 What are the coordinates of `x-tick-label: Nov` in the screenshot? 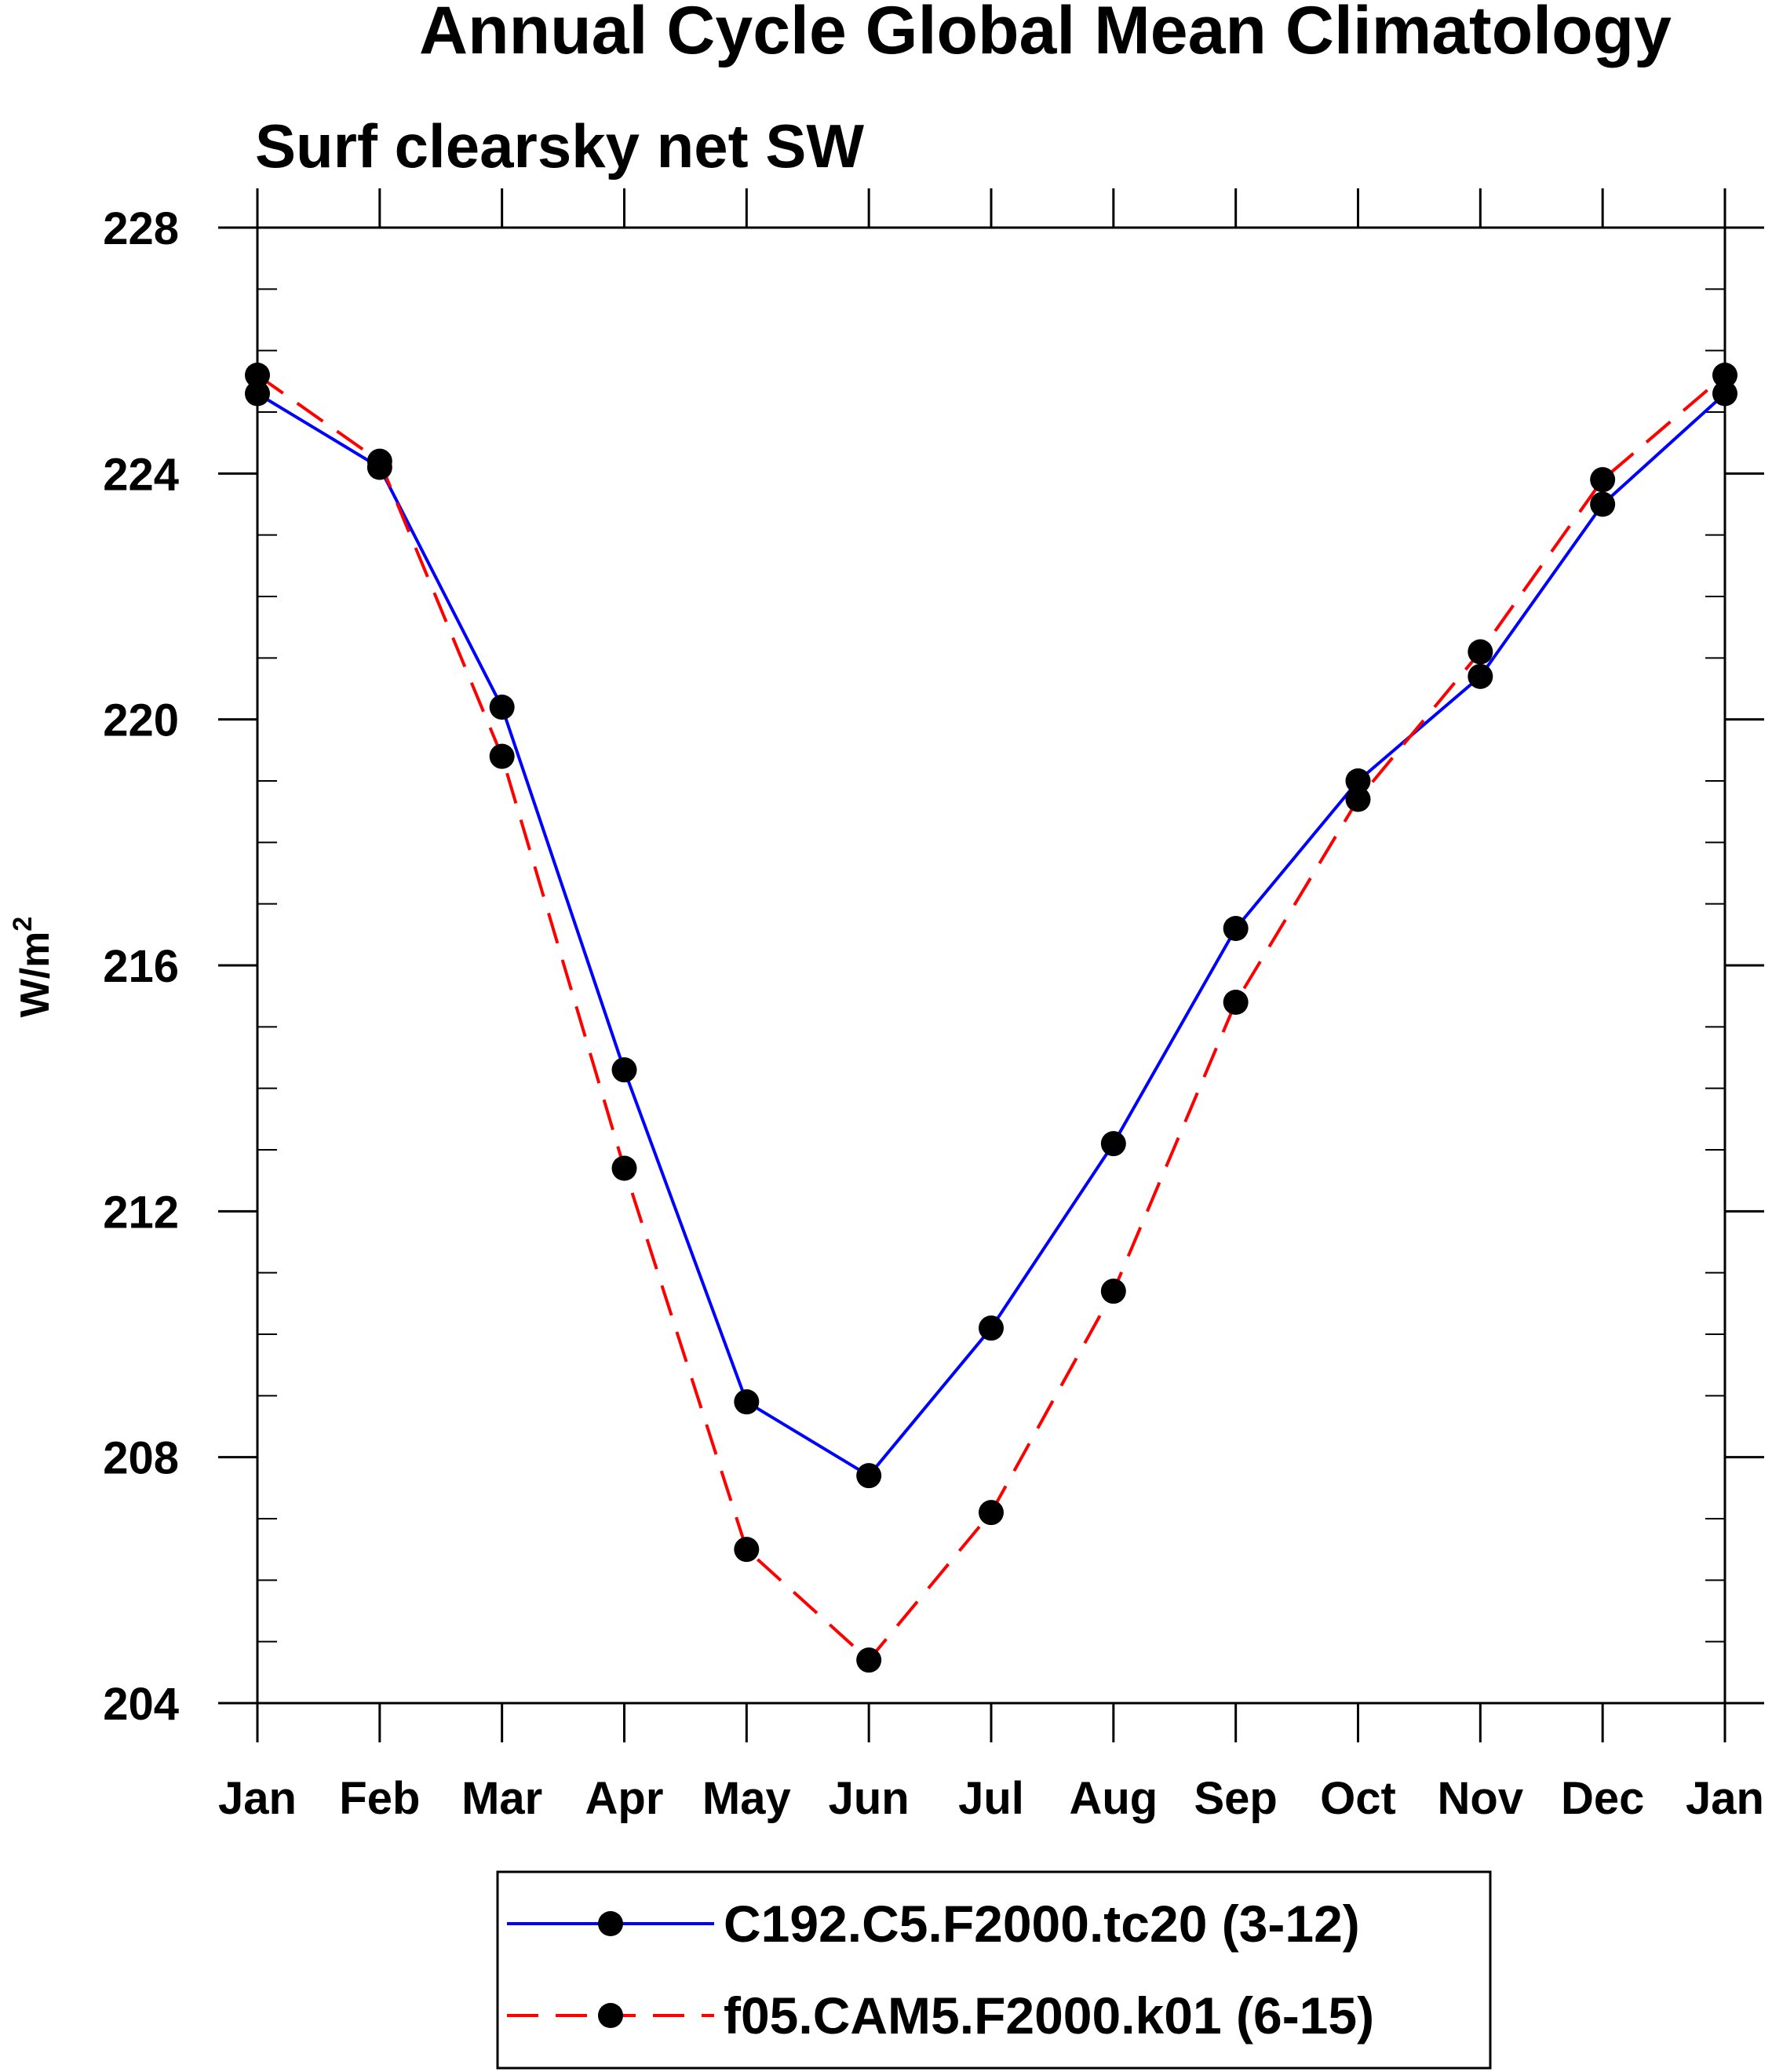 It's located at (1481, 1798).